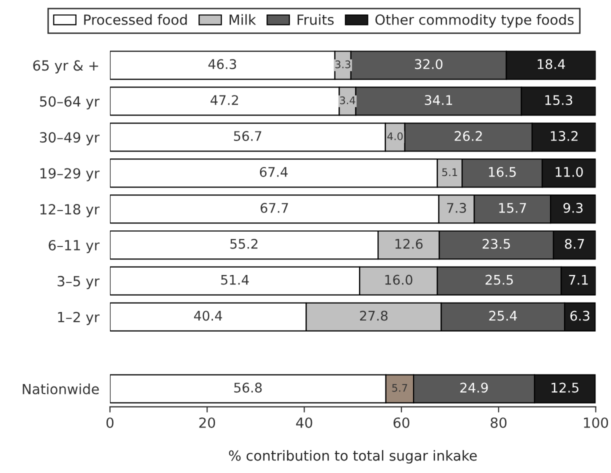 The width and height of the screenshot is (611, 473). Describe the element at coordinates (70, 139) in the screenshot. I see `y-tick-label: 30–49 yr` at that location.